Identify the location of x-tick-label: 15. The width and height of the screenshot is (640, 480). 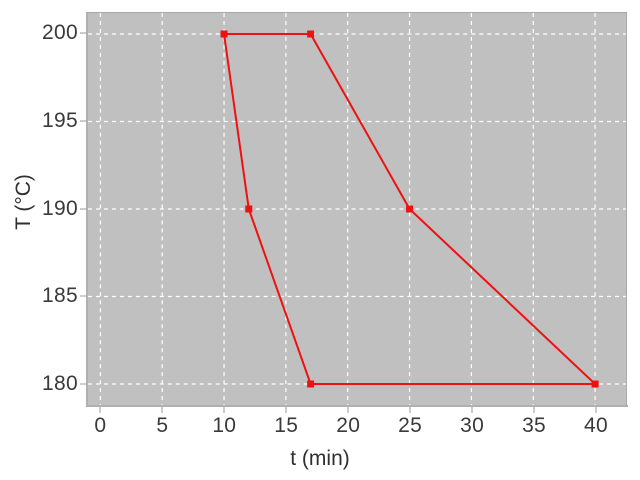
(286, 425).